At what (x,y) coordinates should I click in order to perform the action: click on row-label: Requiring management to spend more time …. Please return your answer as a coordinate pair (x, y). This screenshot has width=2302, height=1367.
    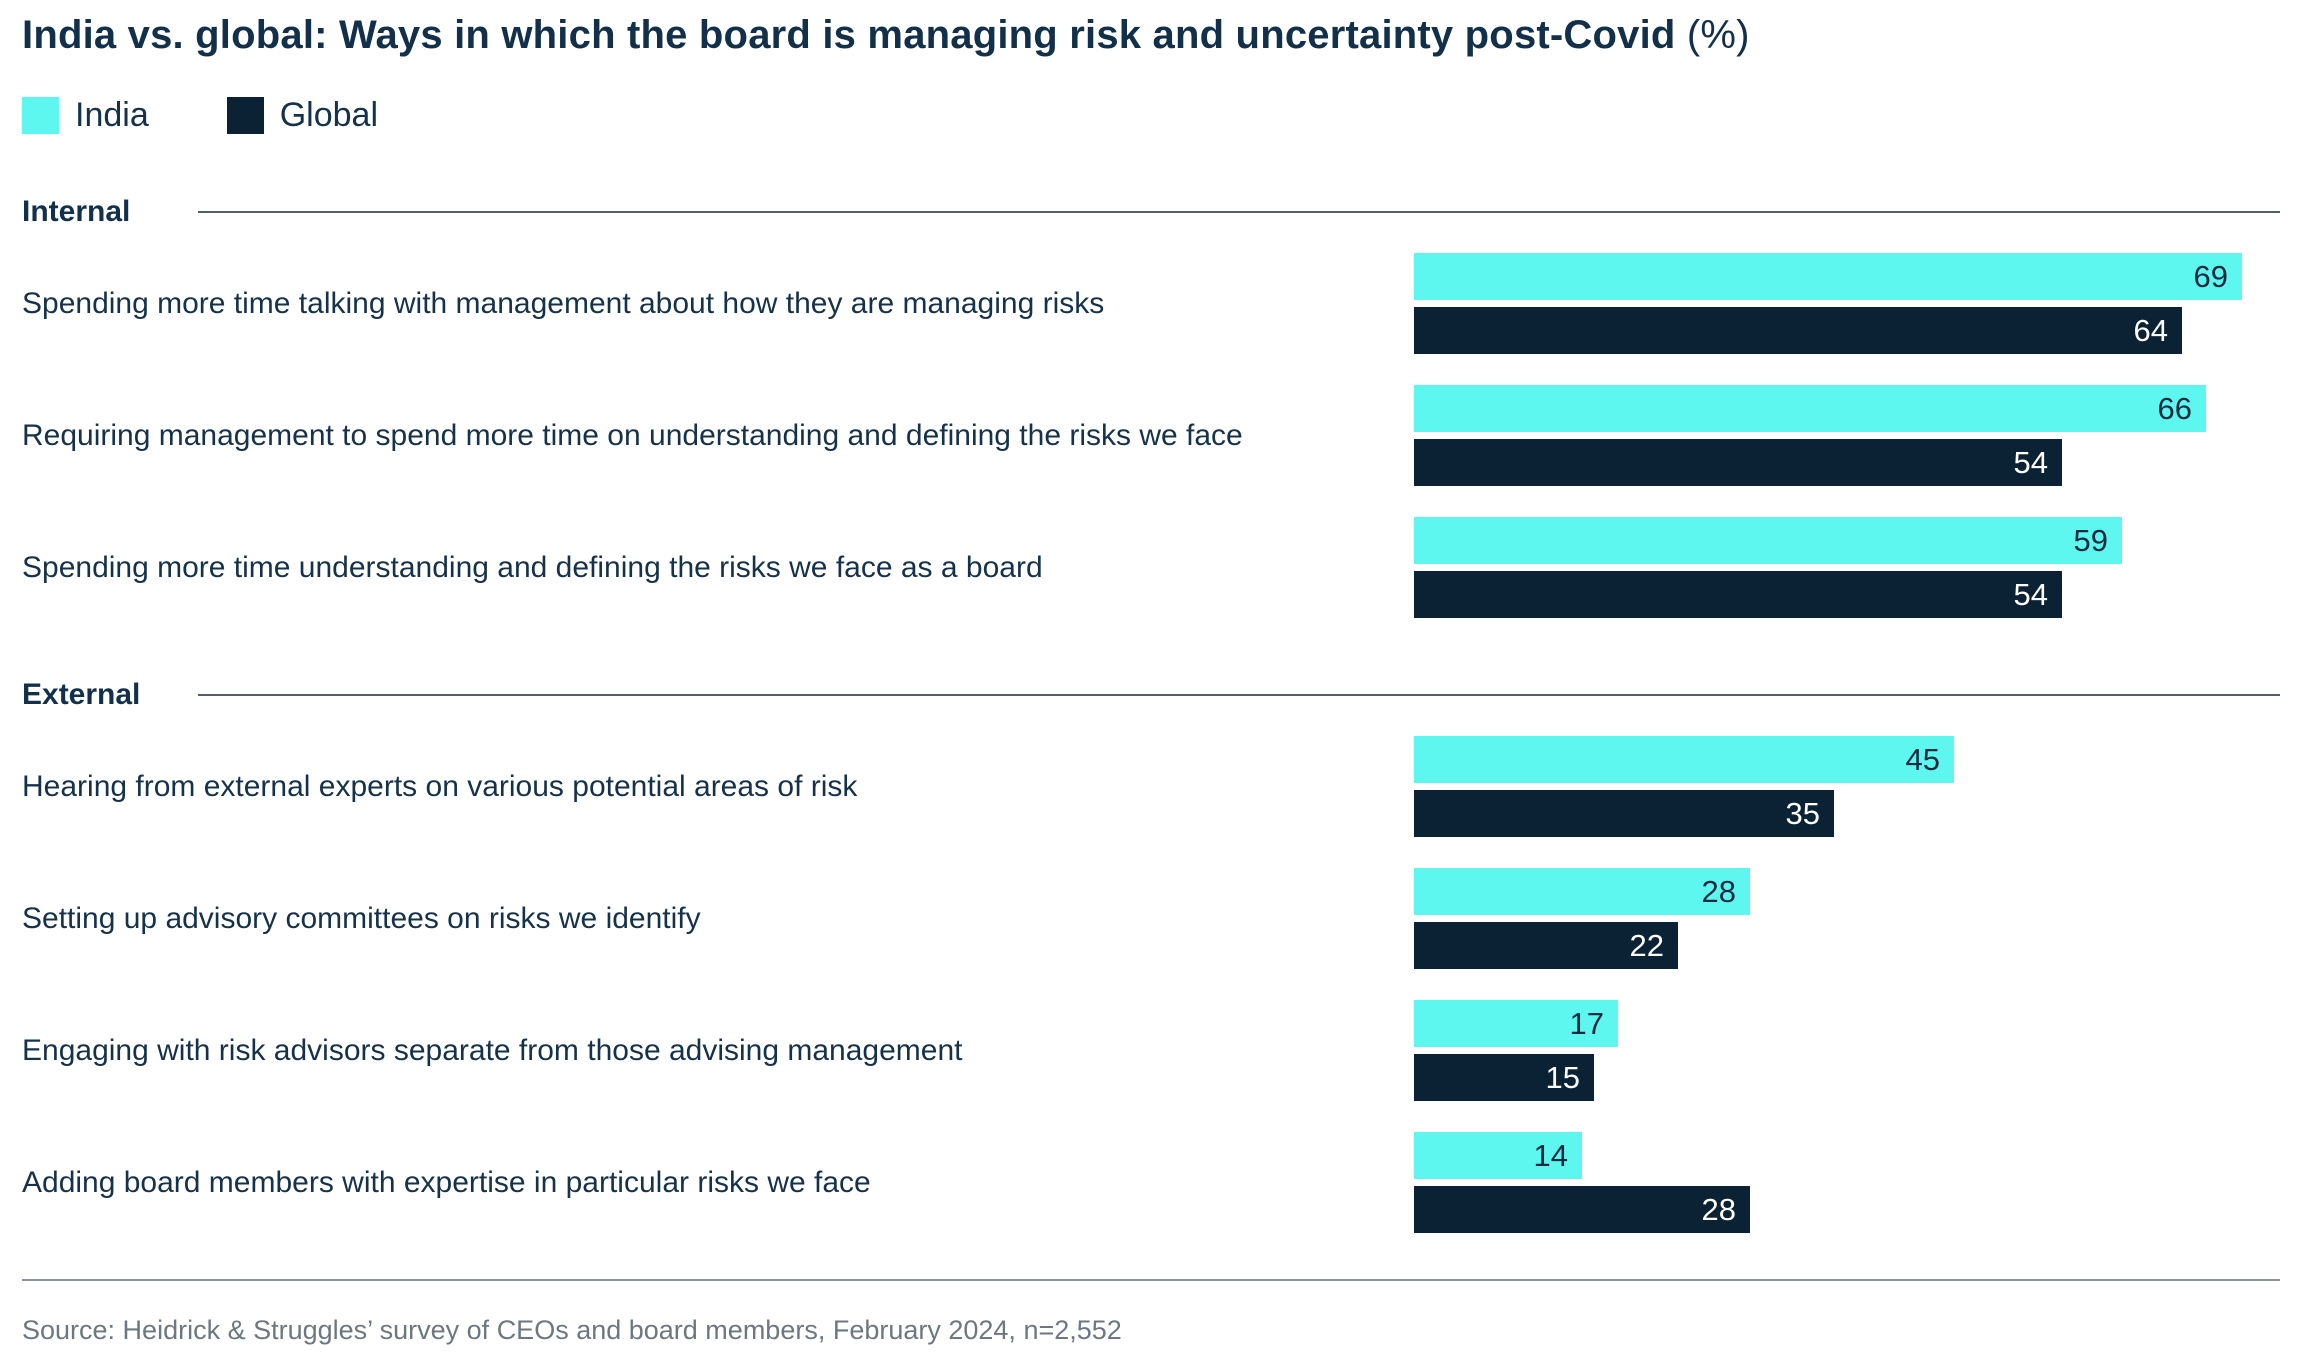
    Looking at the image, I should click on (632, 435).